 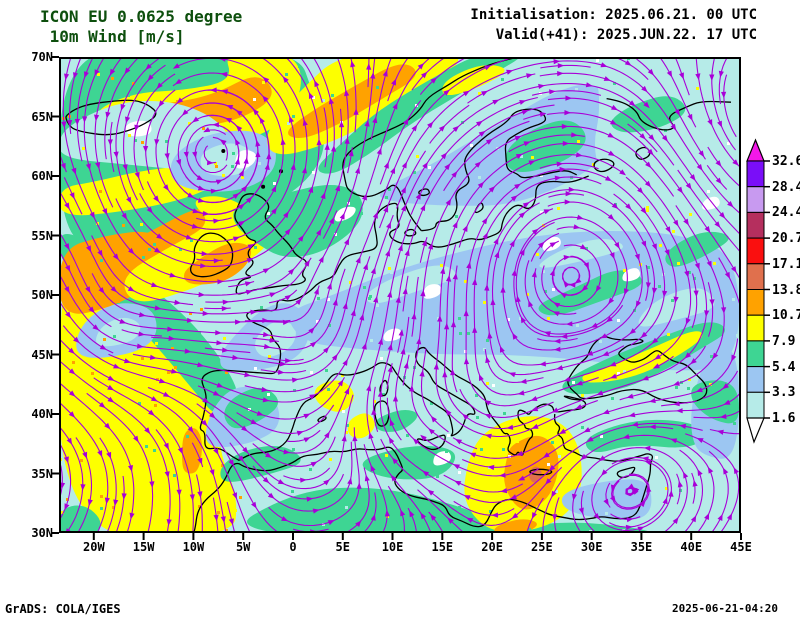 I want to click on lon-tick-label: 40E, so click(x=691, y=547).